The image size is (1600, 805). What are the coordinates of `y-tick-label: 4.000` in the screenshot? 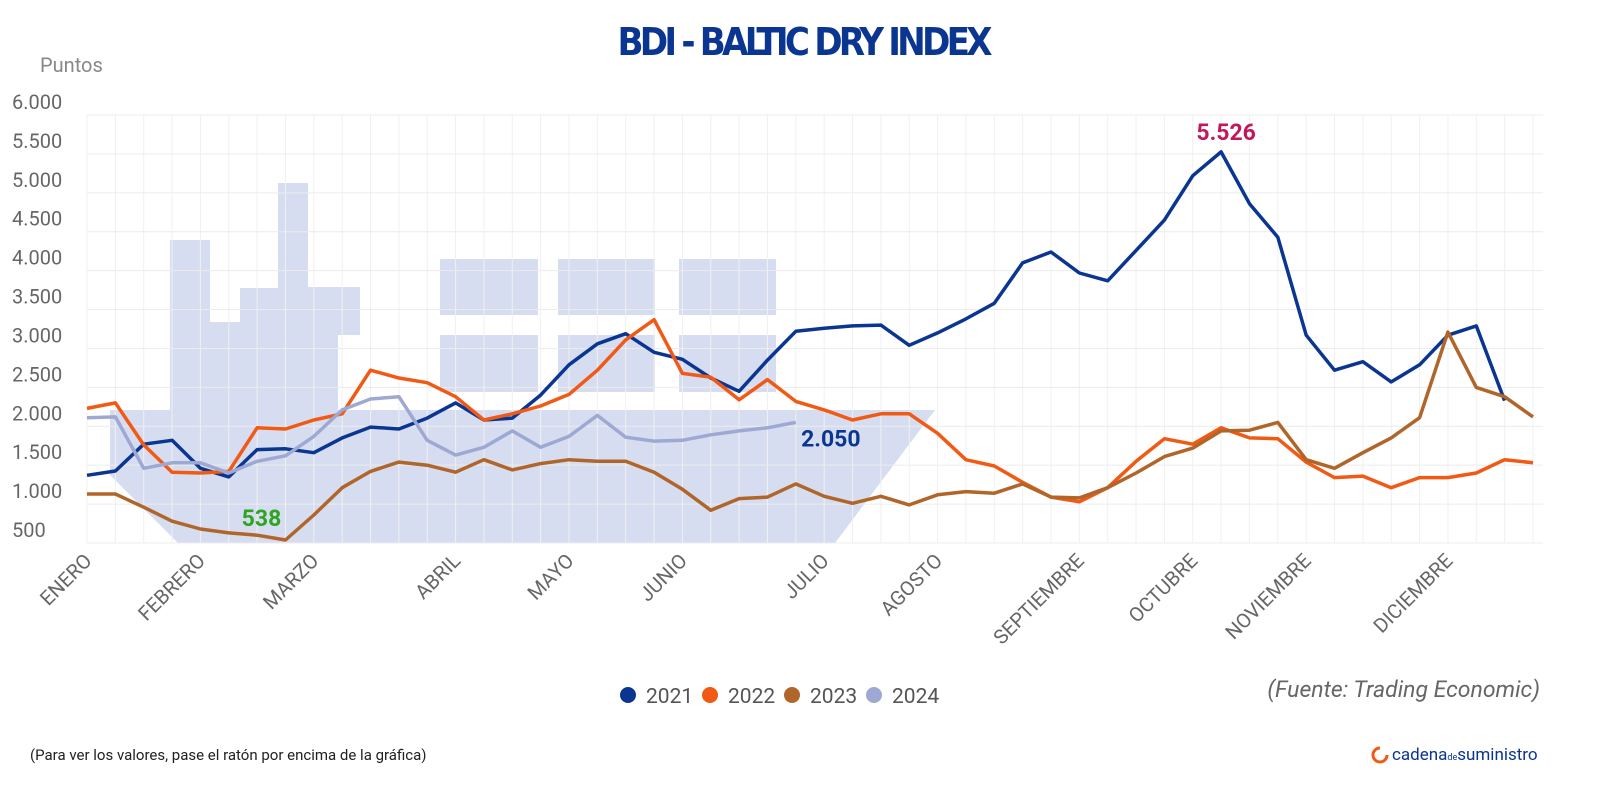 It's located at (37, 258).